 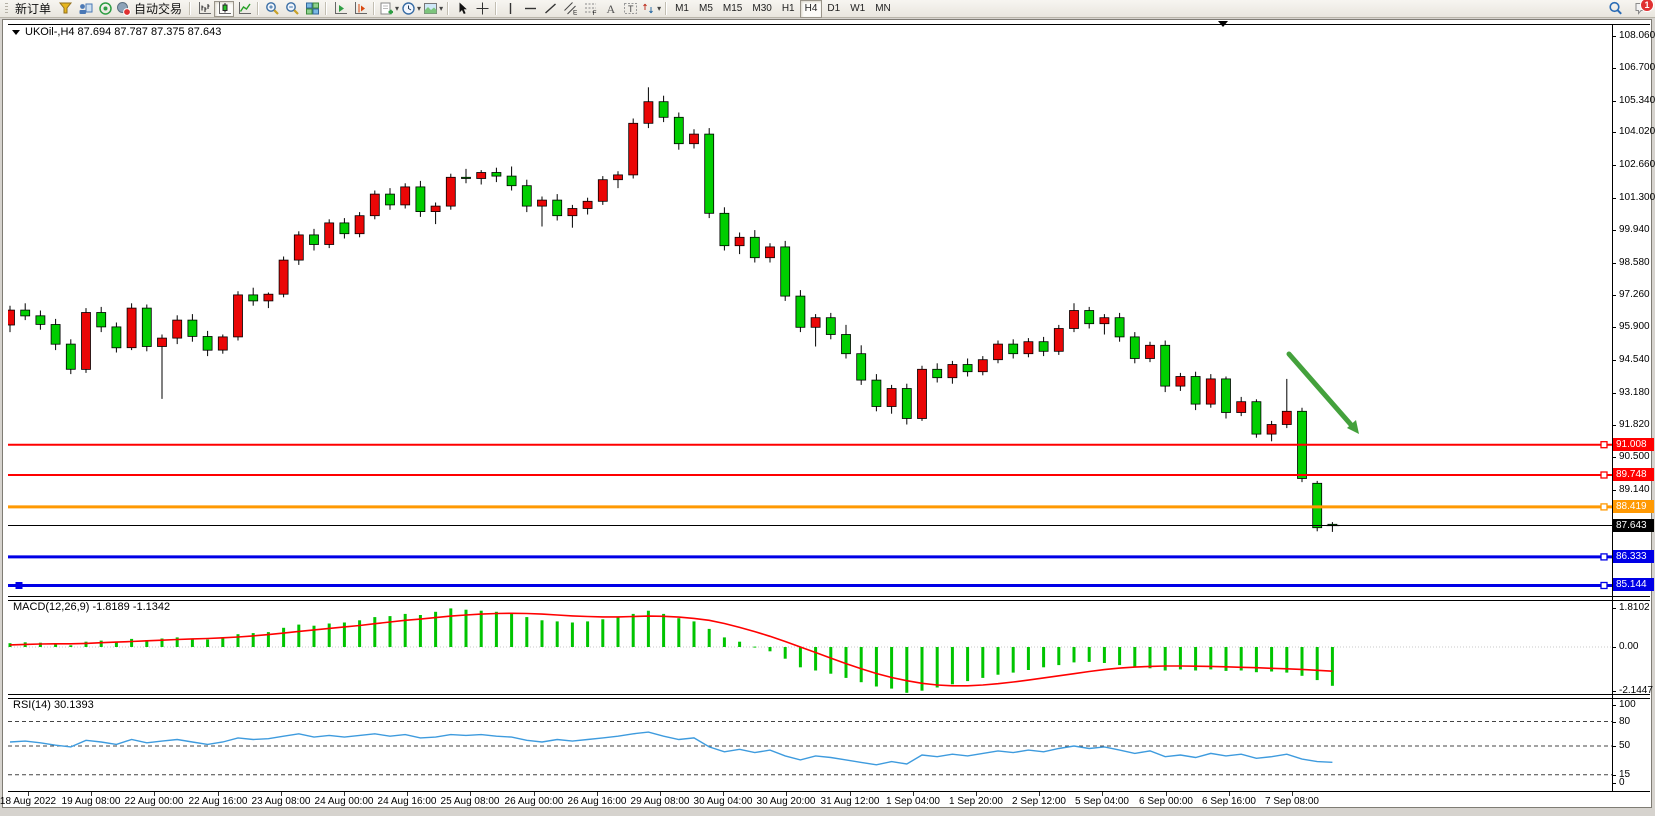 What do you see at coordinates (706, 8) in the screenshot?
I see `timeframe-m5-button: M5` at bounding box center [706, 8].